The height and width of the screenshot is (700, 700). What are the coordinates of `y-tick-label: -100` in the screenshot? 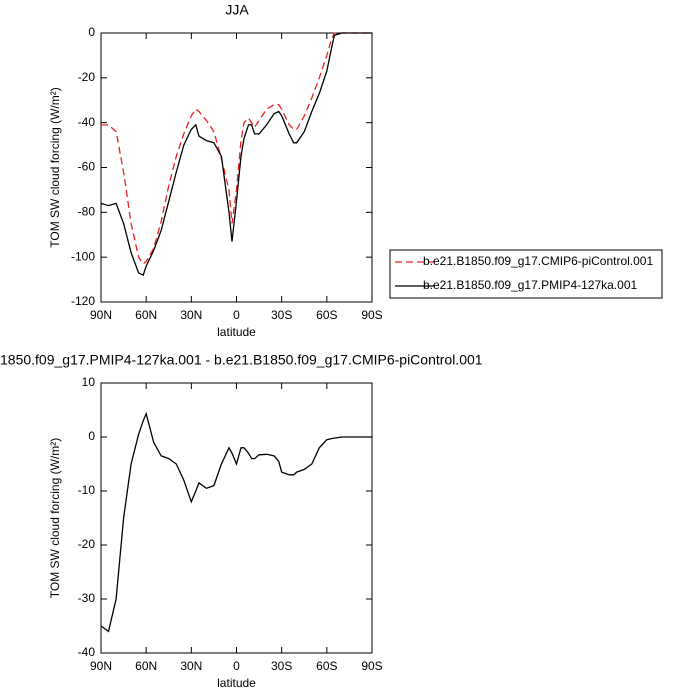 It's located at (83, 256).